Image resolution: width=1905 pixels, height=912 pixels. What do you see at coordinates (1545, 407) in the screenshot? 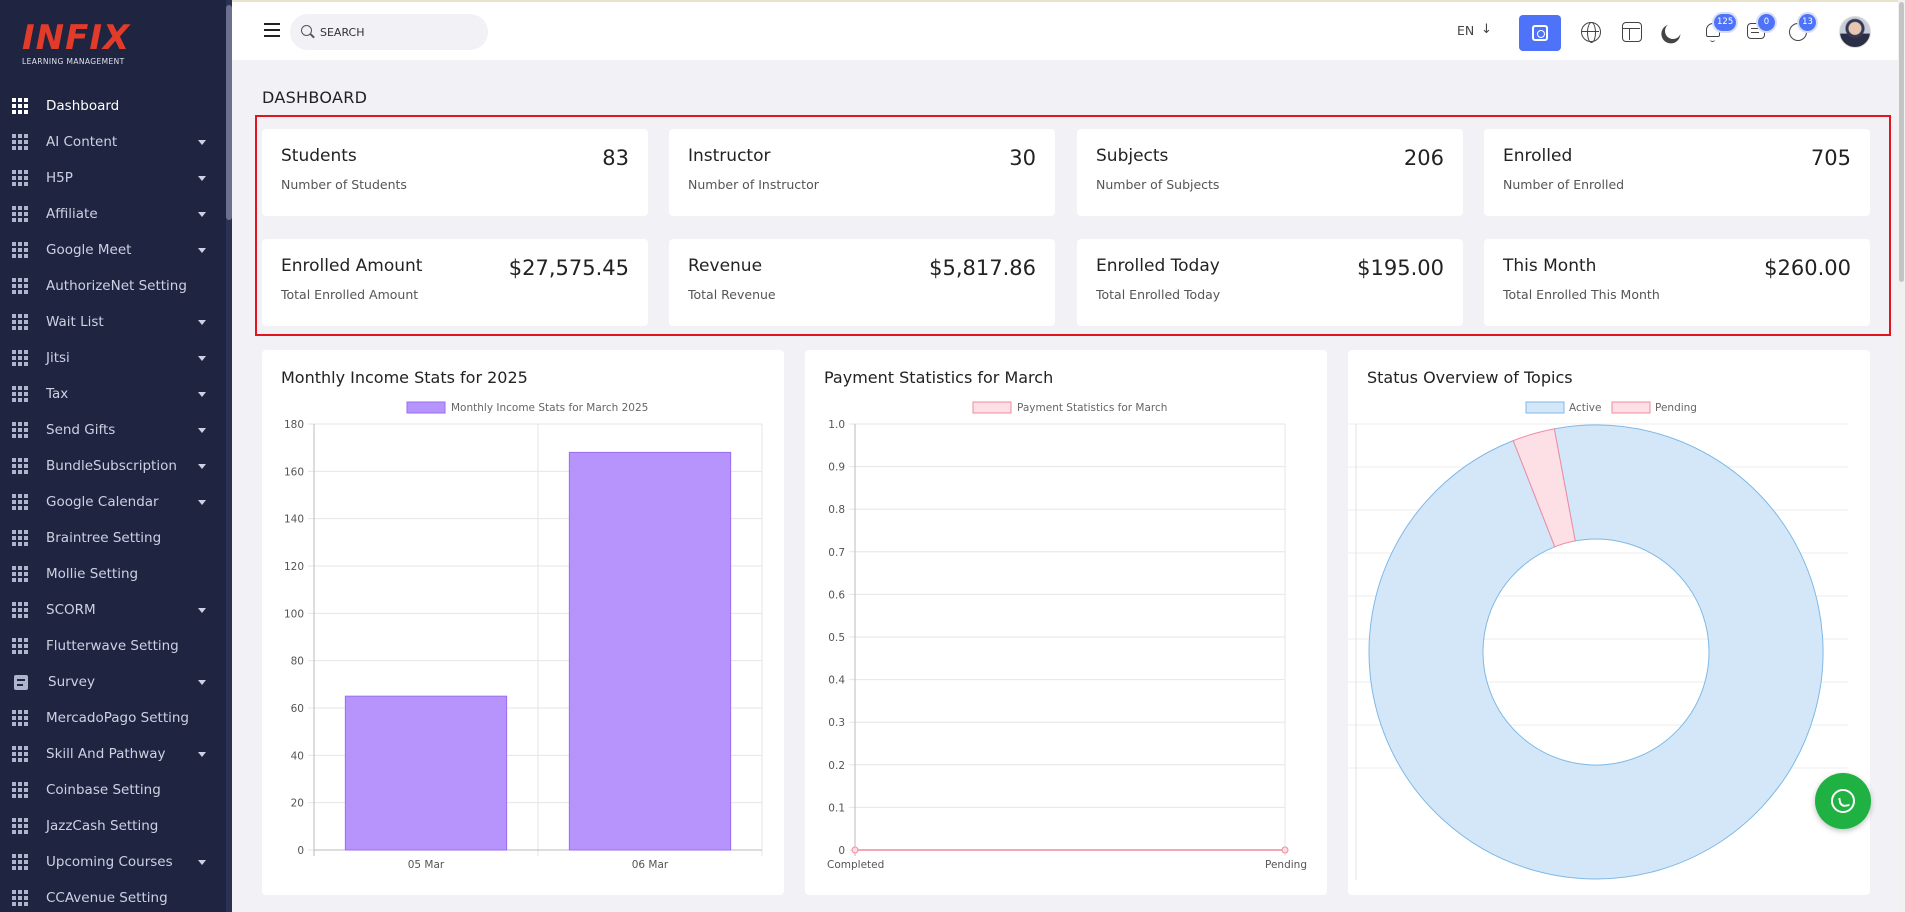
I see `legend-swatch-active` at bounding box center [1545, 407].